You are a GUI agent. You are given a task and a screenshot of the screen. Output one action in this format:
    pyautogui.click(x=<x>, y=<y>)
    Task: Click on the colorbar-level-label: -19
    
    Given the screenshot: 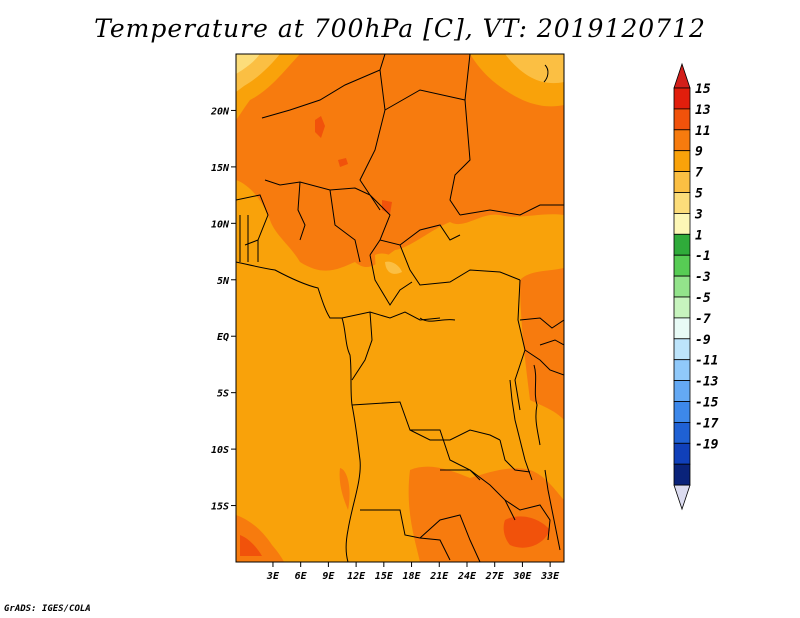 What is the action you would take?
    pyautogui.click(x=707, y=444)
    